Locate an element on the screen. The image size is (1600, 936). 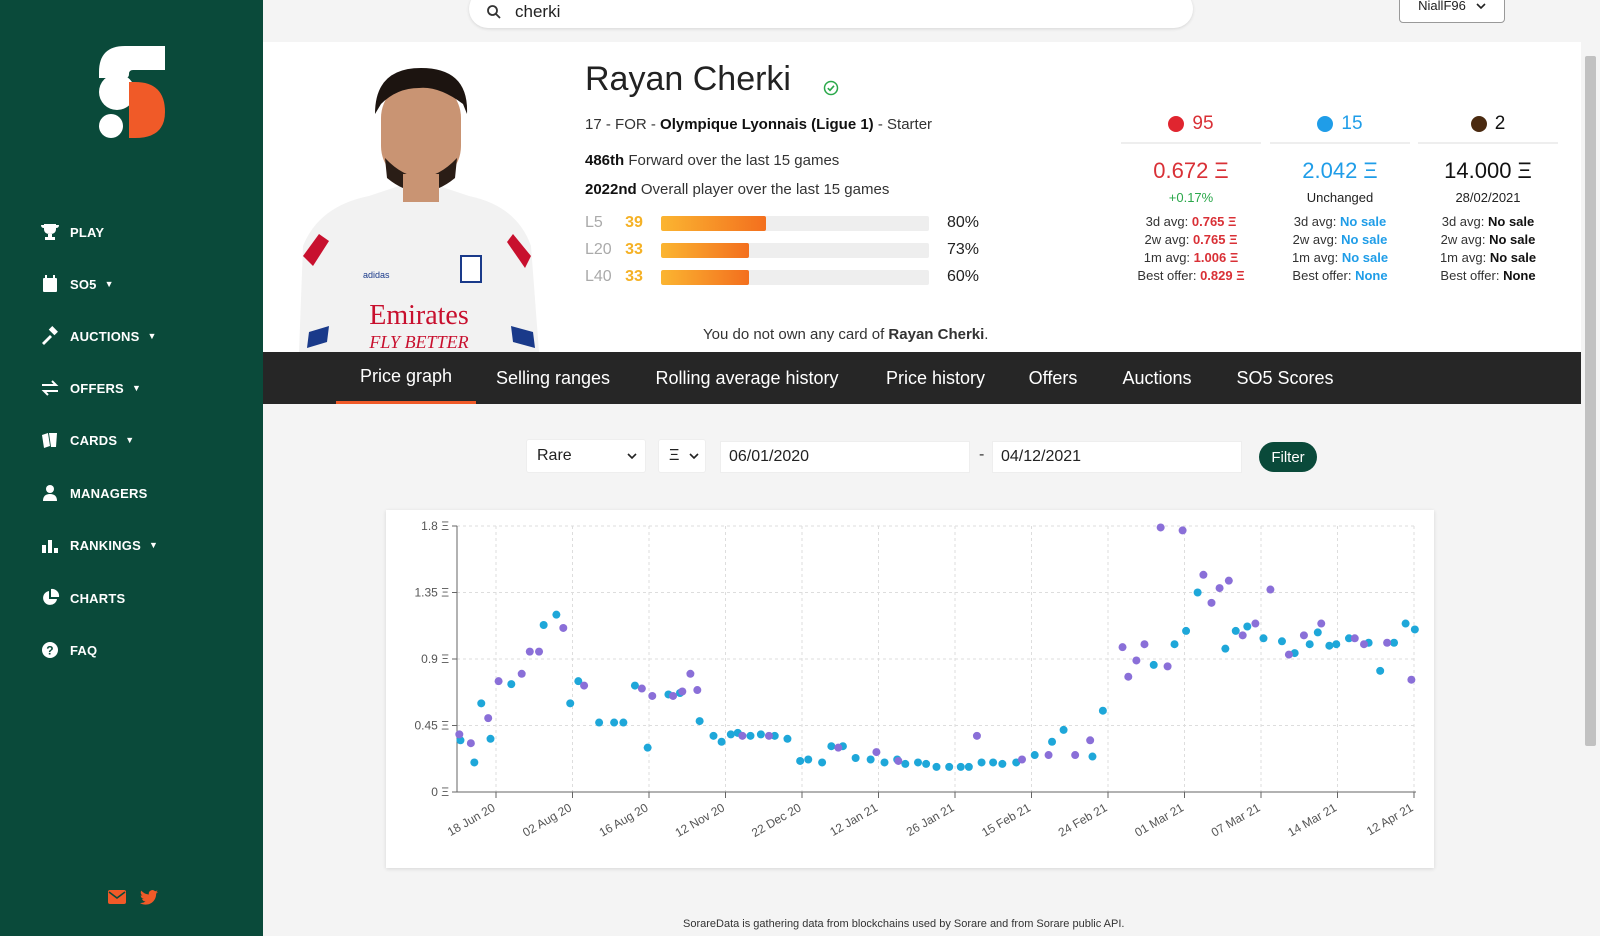
sidebar-item-so5: SO5 ▼ is located at coordinates (77, 284).